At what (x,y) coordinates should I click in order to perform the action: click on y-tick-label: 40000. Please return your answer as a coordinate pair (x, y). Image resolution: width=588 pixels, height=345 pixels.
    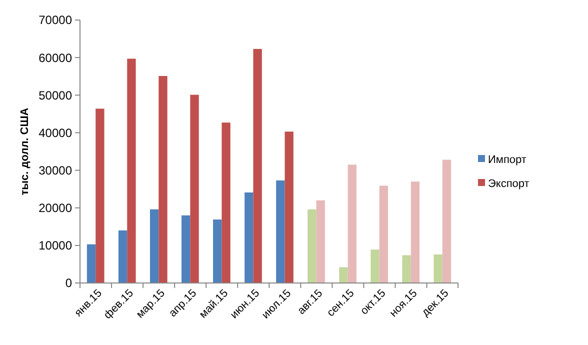
    Looking at the image, I should click on (55, 133).